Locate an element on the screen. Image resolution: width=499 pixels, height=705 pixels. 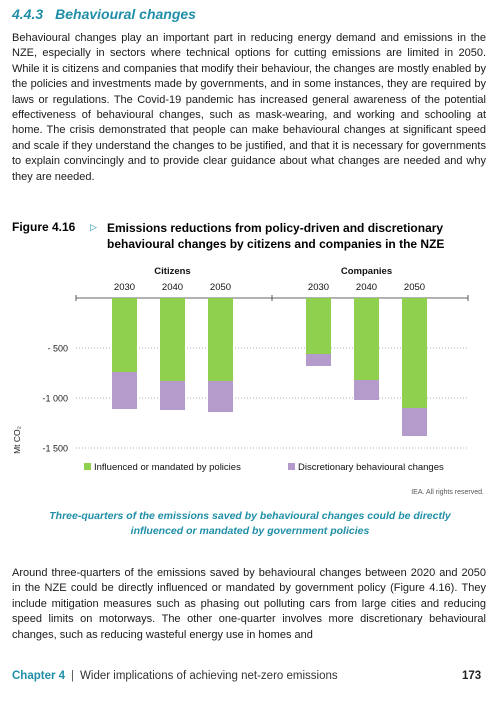
y-tick-label: - 500 is located at coordinates (57, 349).